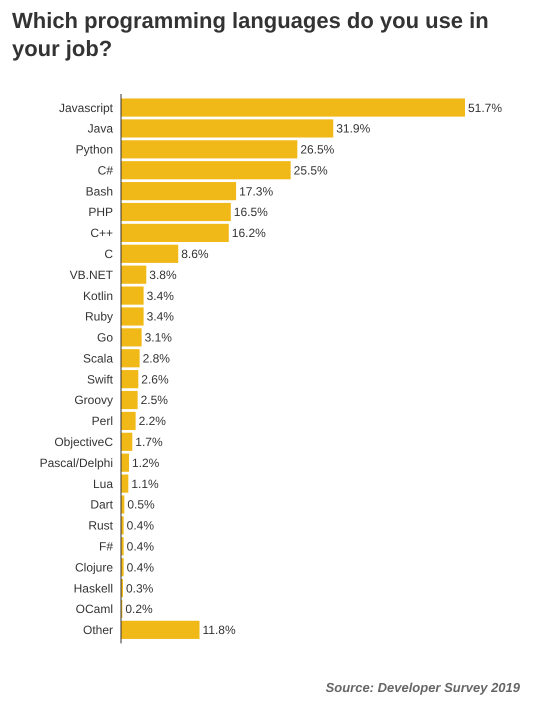 The width and height of the screenshot is (551, 706). I want to click on y-tick-label: ObjectiveC, so click(84, 442).